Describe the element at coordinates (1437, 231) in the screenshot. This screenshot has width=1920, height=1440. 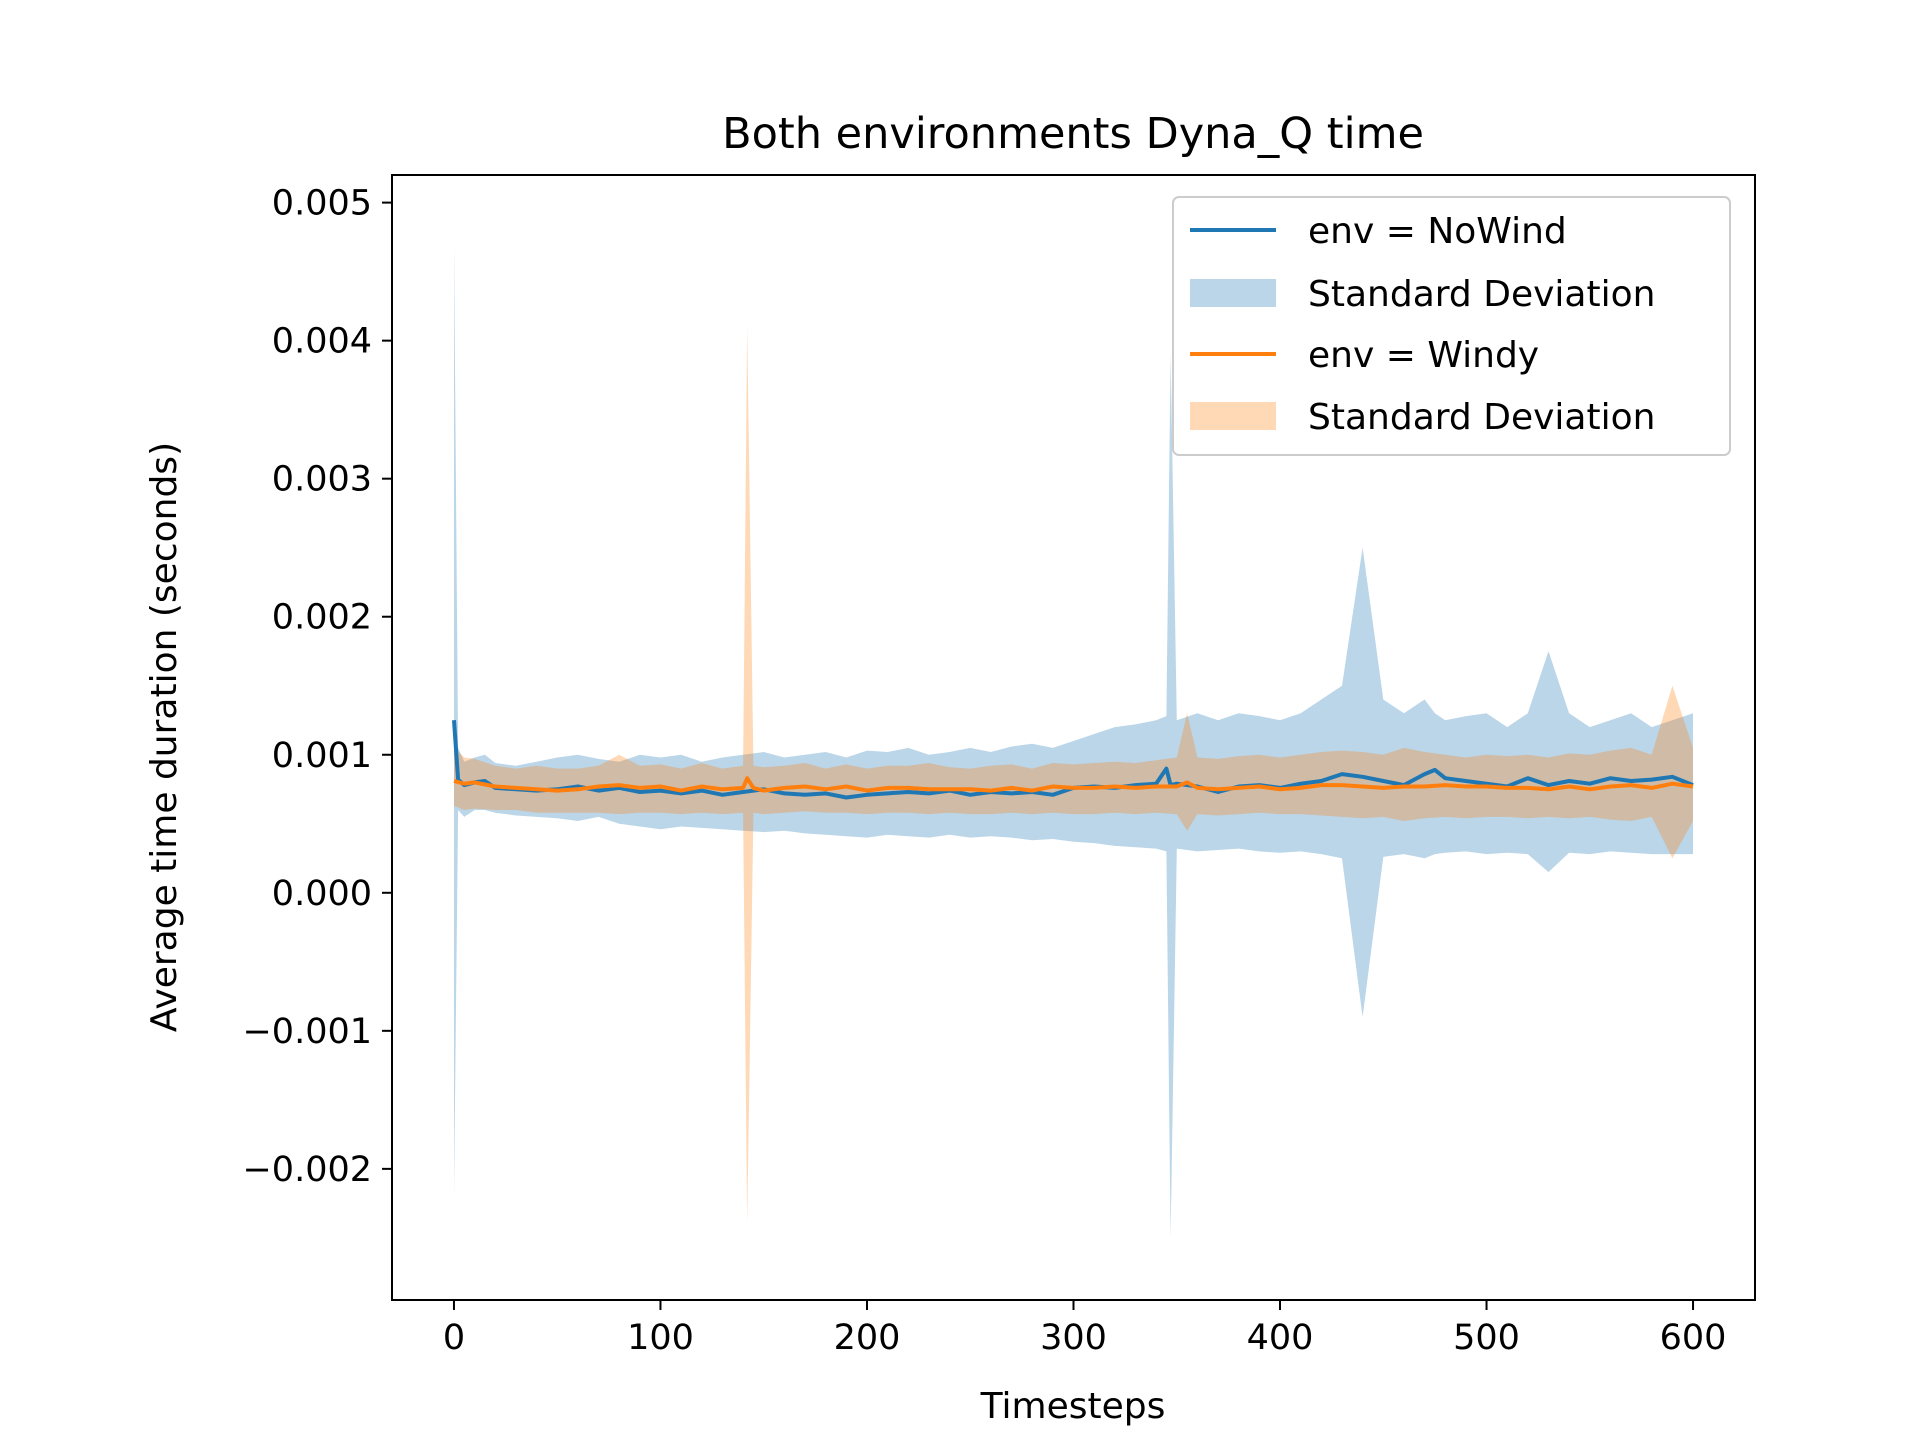
I see `legend-nowind-label: env = NoWind` at that location.